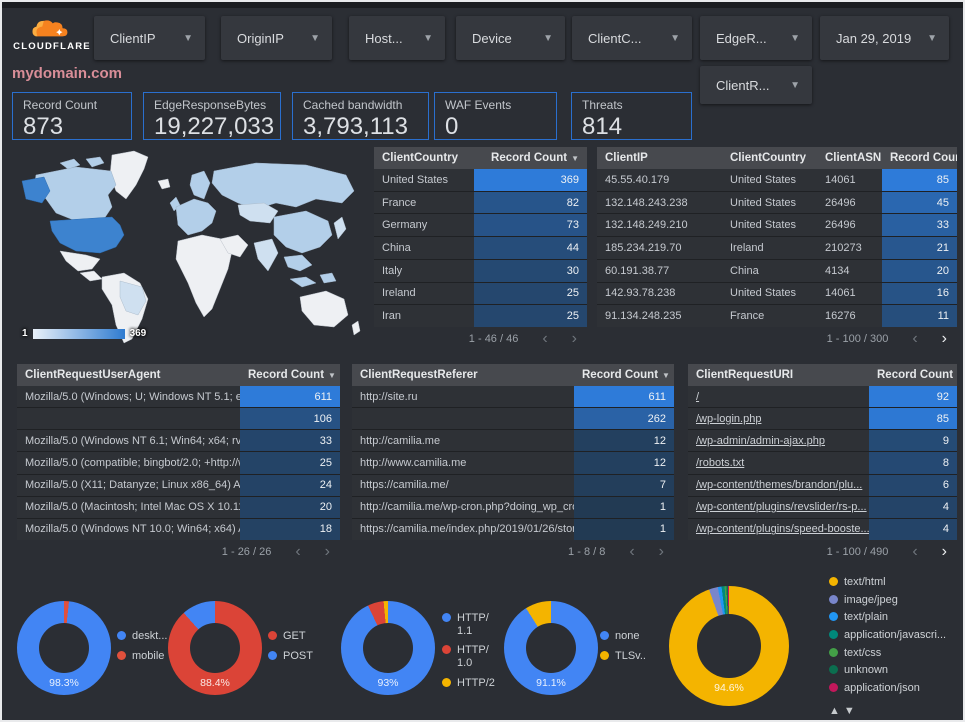  I want to click on donut-http-method: 88.4%, so click(215, 648).